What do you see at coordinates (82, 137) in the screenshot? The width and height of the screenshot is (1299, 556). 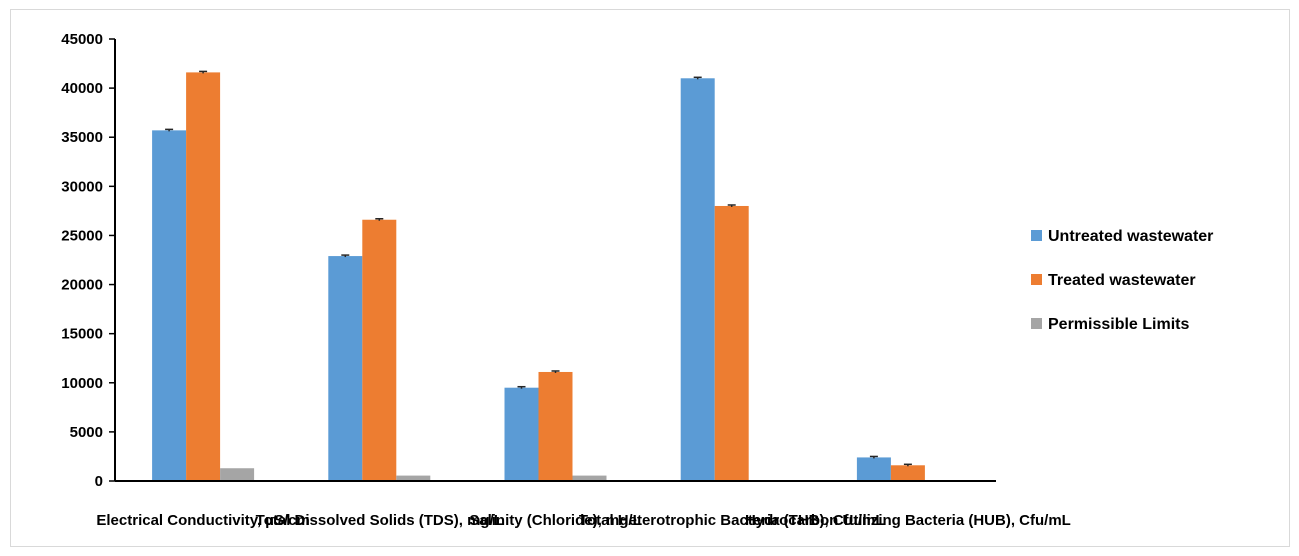 I see `y-tick-label: 35000` at bounding box center [82, 137].